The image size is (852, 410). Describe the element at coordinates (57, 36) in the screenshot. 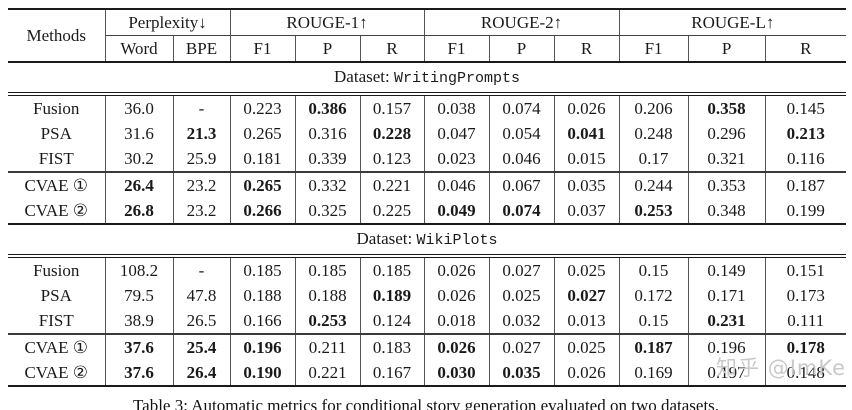

I see `col-header-methods: Methods` at that location.